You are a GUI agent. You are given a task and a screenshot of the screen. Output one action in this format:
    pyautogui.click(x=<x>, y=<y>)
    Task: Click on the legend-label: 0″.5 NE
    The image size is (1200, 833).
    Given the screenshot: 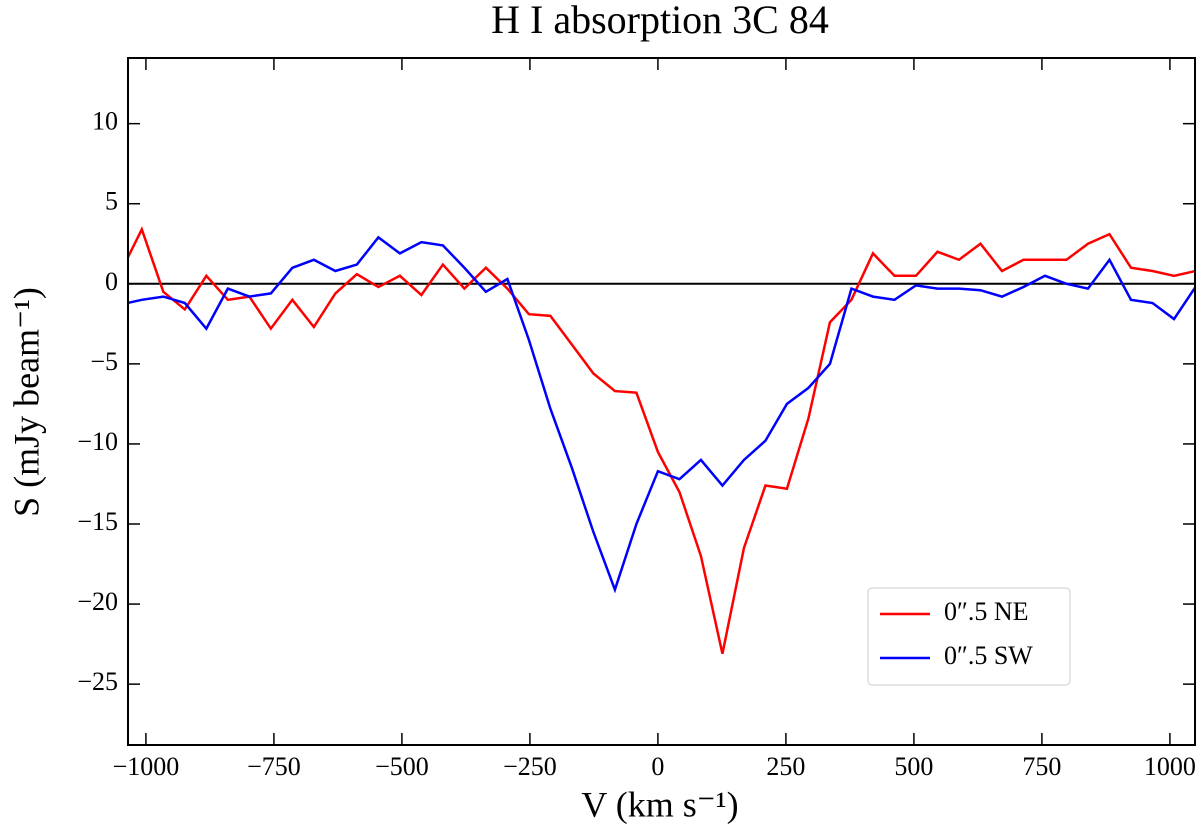 What is the action you would take?
    pyautogui.click(x=986, y=611)
    